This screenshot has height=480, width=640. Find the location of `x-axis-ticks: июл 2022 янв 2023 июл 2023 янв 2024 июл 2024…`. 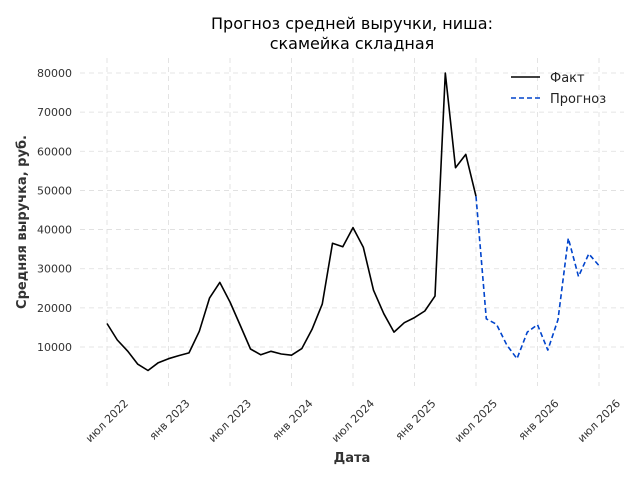

x-axis-ticks: июл 2022 янв 2023 июл 2023 янв 2024 июл 2024… is located at coordinates (353, 421).